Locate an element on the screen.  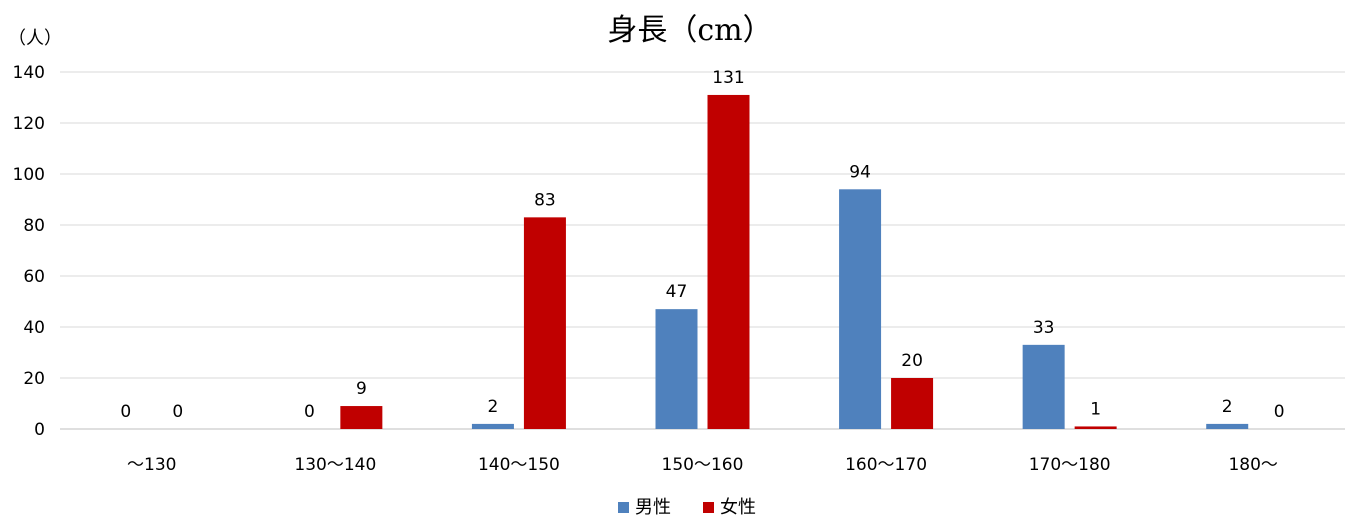
y-tick-label: 60 is located at coordinates (34, 277).